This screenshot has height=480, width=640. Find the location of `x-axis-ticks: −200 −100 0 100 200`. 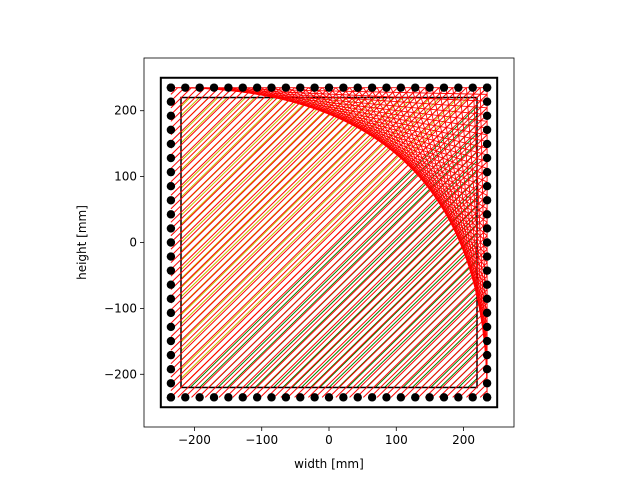

x-axis-ticks: −200 −100 0 100 200 is located at coordinates (326, 437).